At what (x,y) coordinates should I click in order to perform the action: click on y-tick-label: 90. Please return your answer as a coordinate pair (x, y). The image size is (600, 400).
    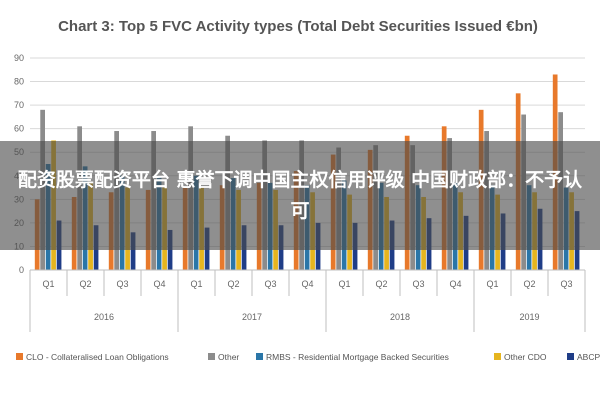
    Looking at the image, I should click on (19, 58).